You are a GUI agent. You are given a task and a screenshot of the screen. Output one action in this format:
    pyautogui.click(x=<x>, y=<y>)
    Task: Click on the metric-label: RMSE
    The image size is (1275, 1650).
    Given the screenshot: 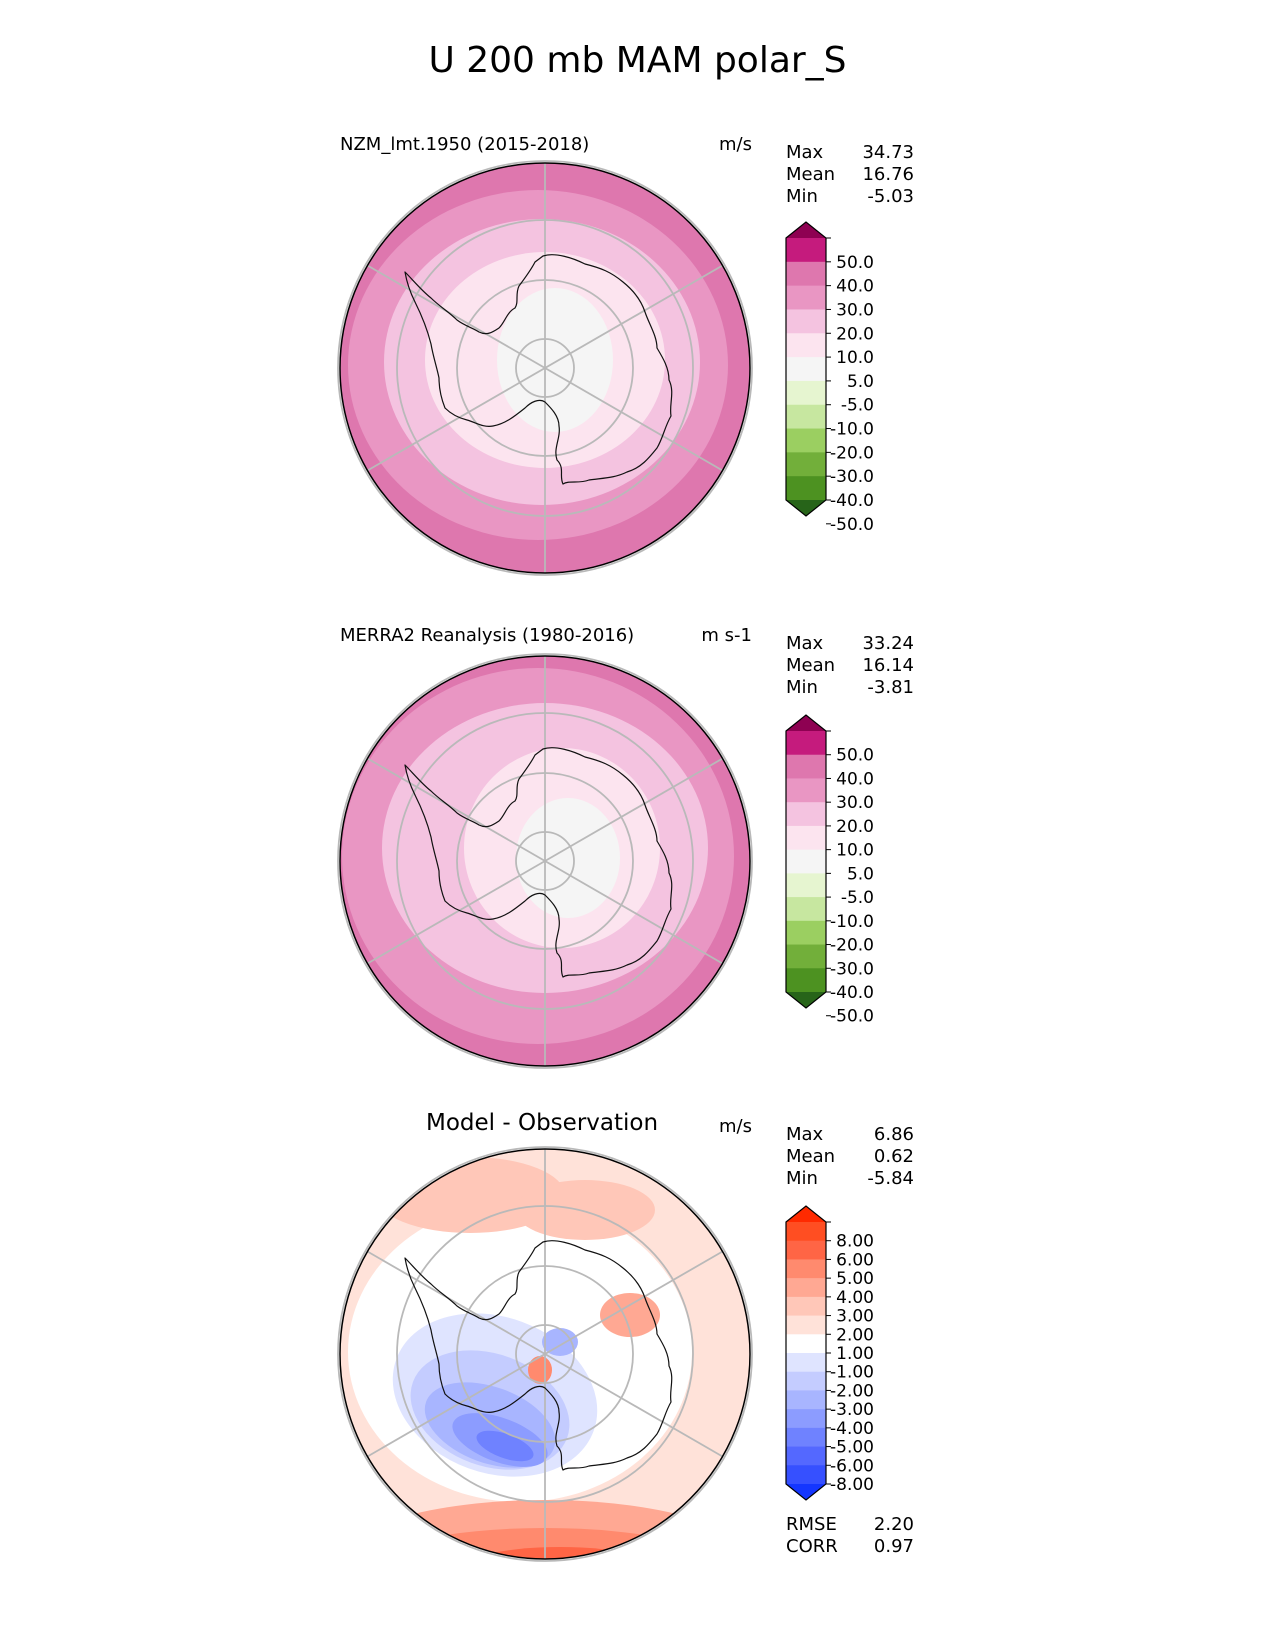 What is the action you would take?
    pyautogui.click(x=811, y=1524)
    